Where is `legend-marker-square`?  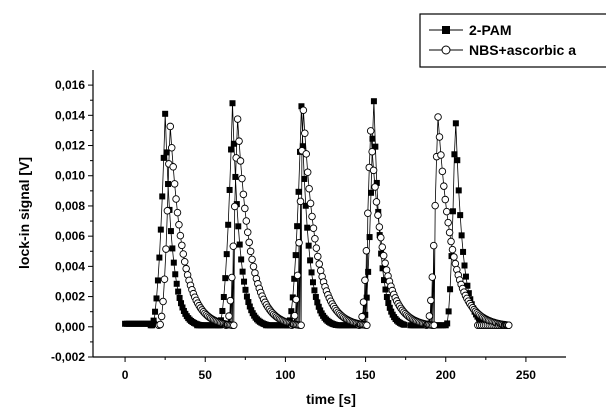
legend-marker-square is located at coordinates (446, 30).